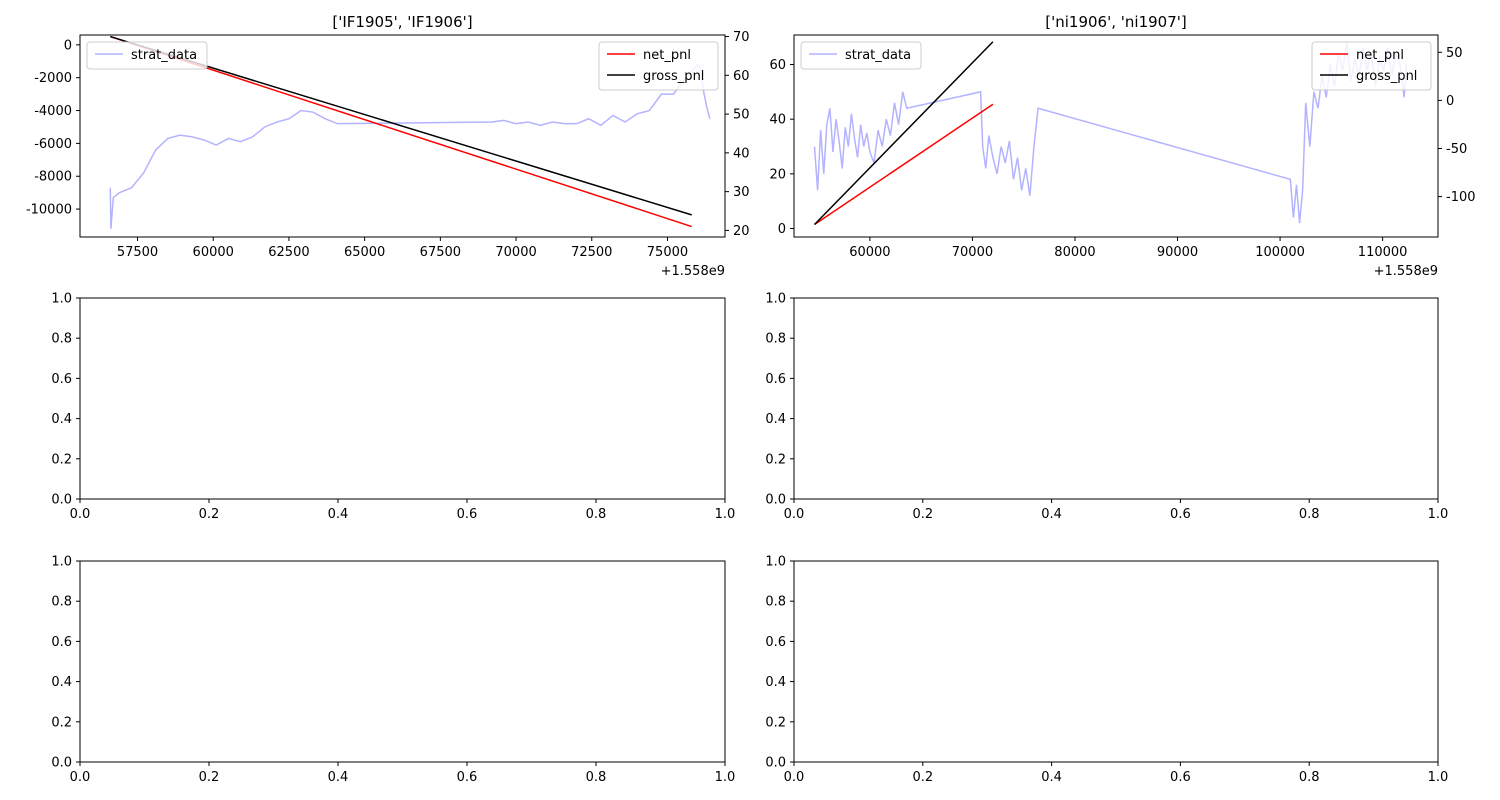  I want to click on x-tick-label: 110000, so click(1383, 252).